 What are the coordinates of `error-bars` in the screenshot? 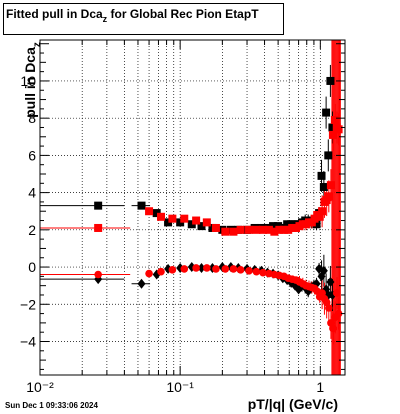 It's located at (95, 245).